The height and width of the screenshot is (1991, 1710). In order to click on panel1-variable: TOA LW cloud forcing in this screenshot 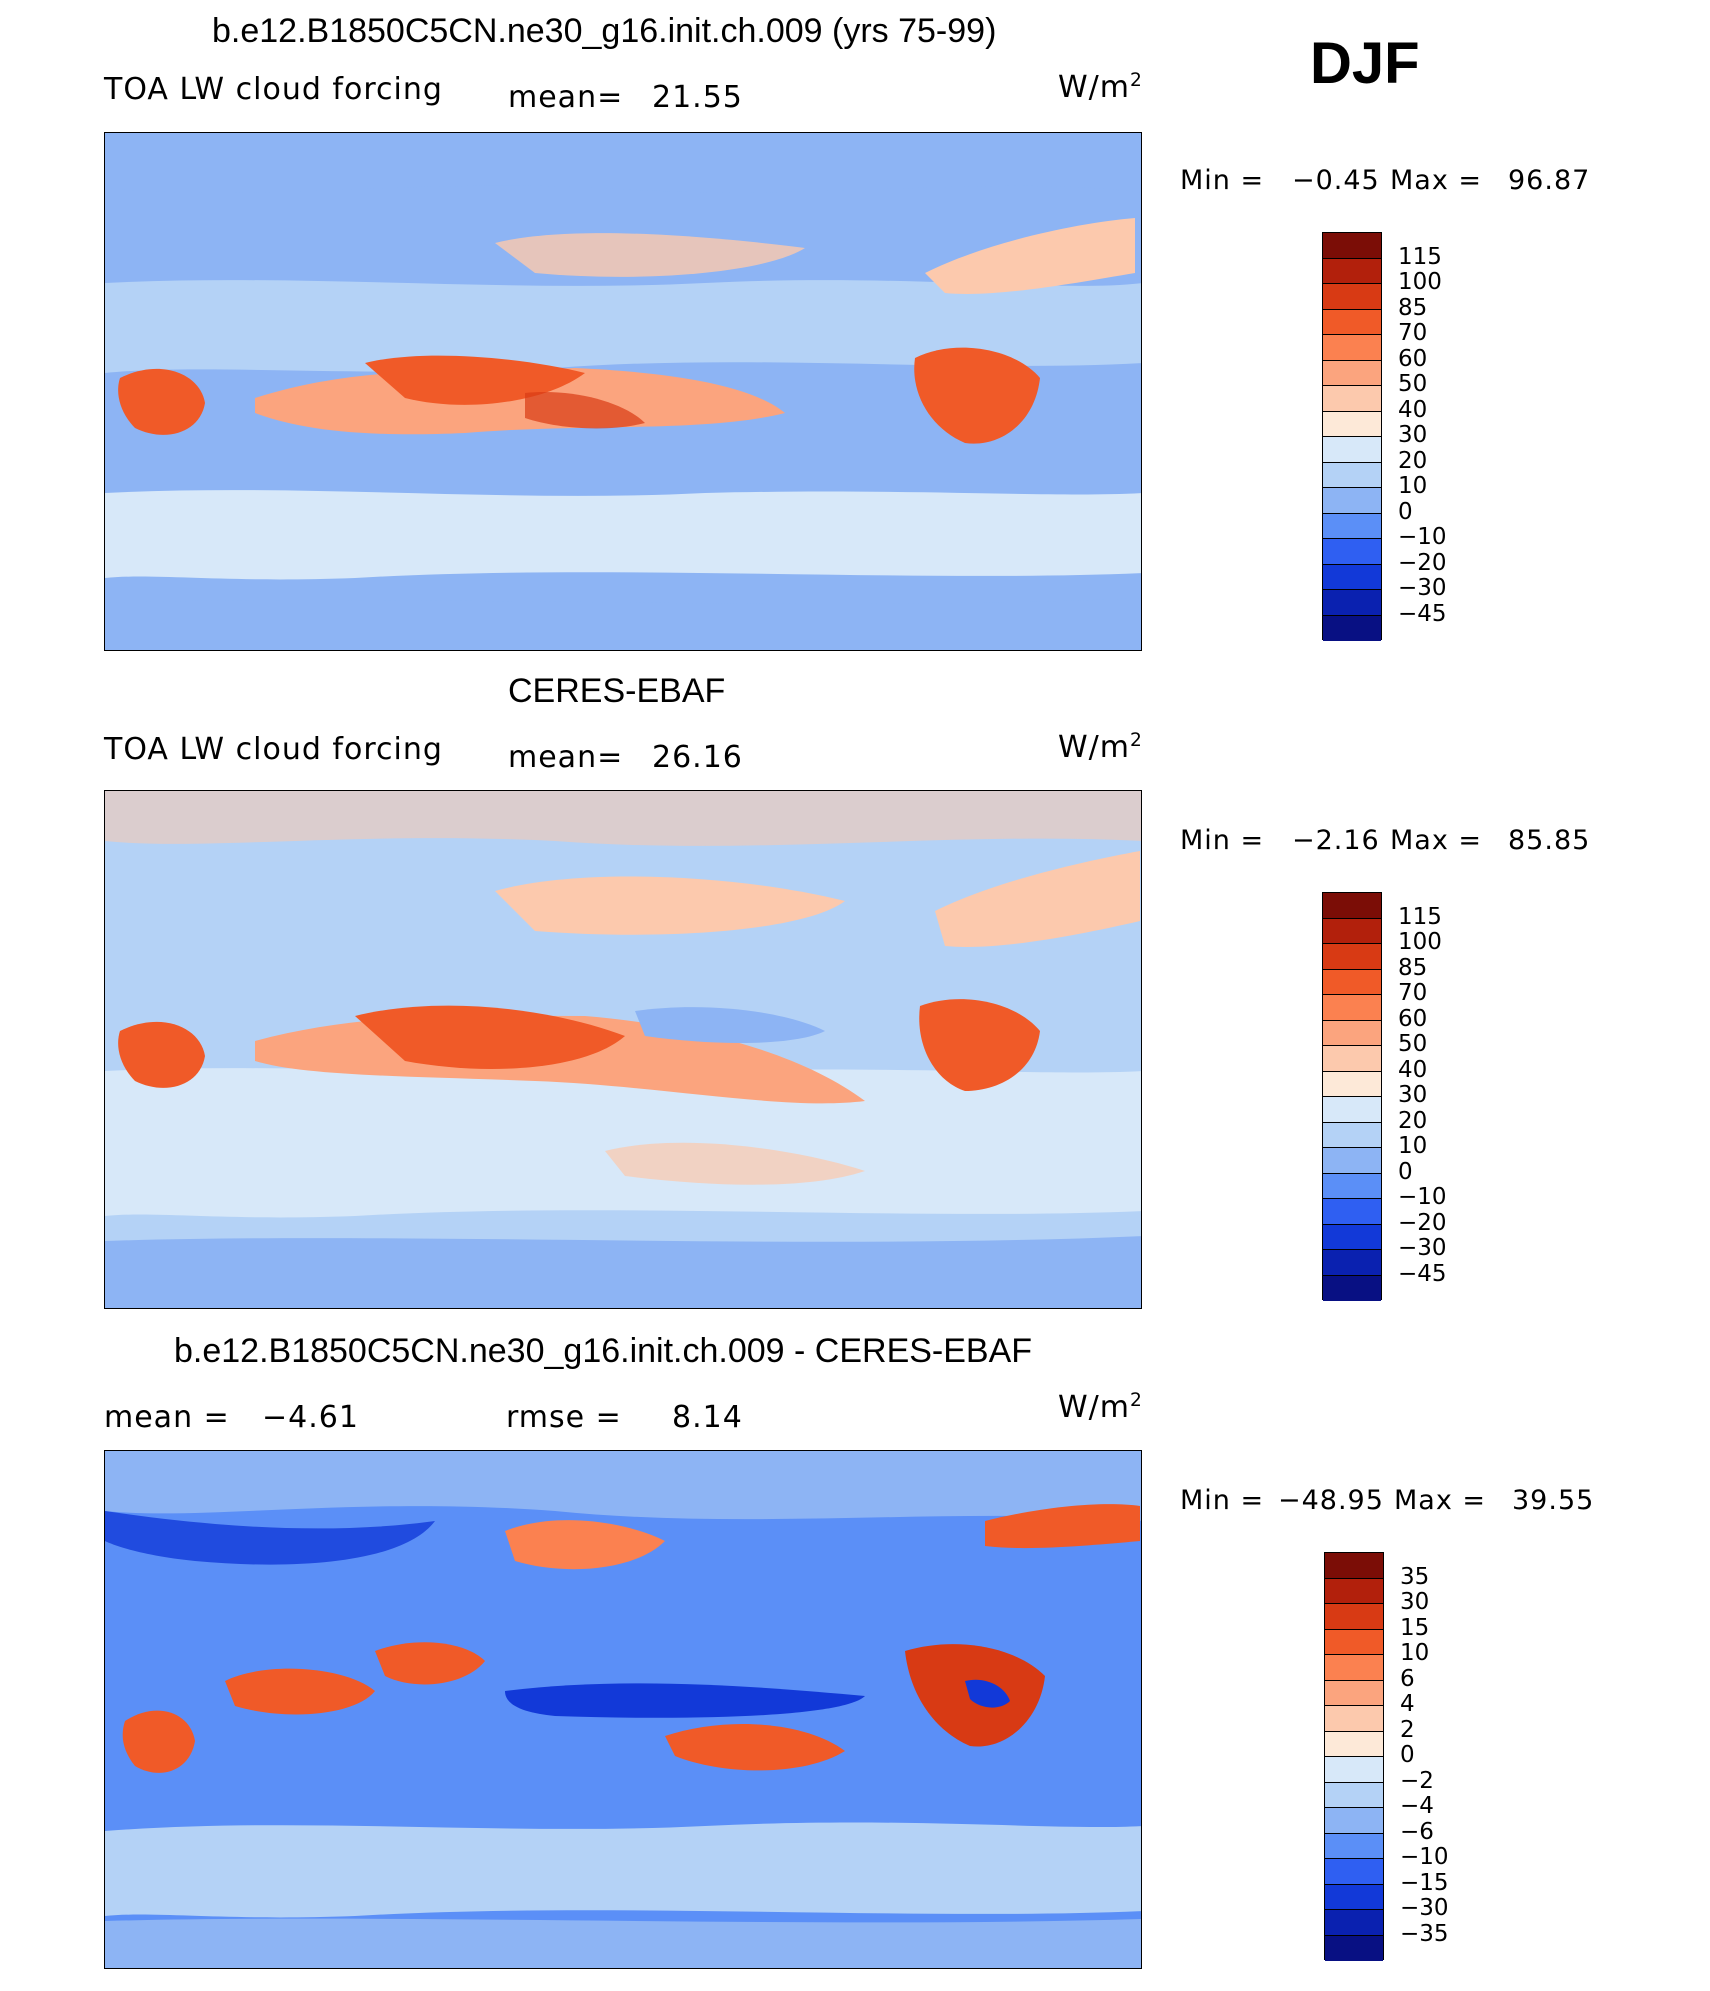, I will do `click(273, 89)`.